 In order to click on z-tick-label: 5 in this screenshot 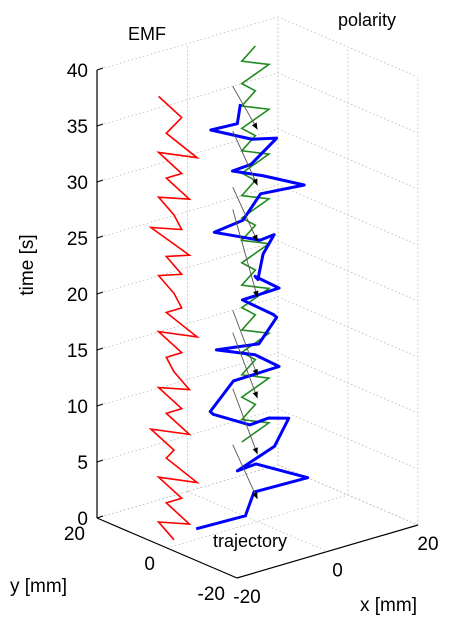, I will do `click(82, 463)`.